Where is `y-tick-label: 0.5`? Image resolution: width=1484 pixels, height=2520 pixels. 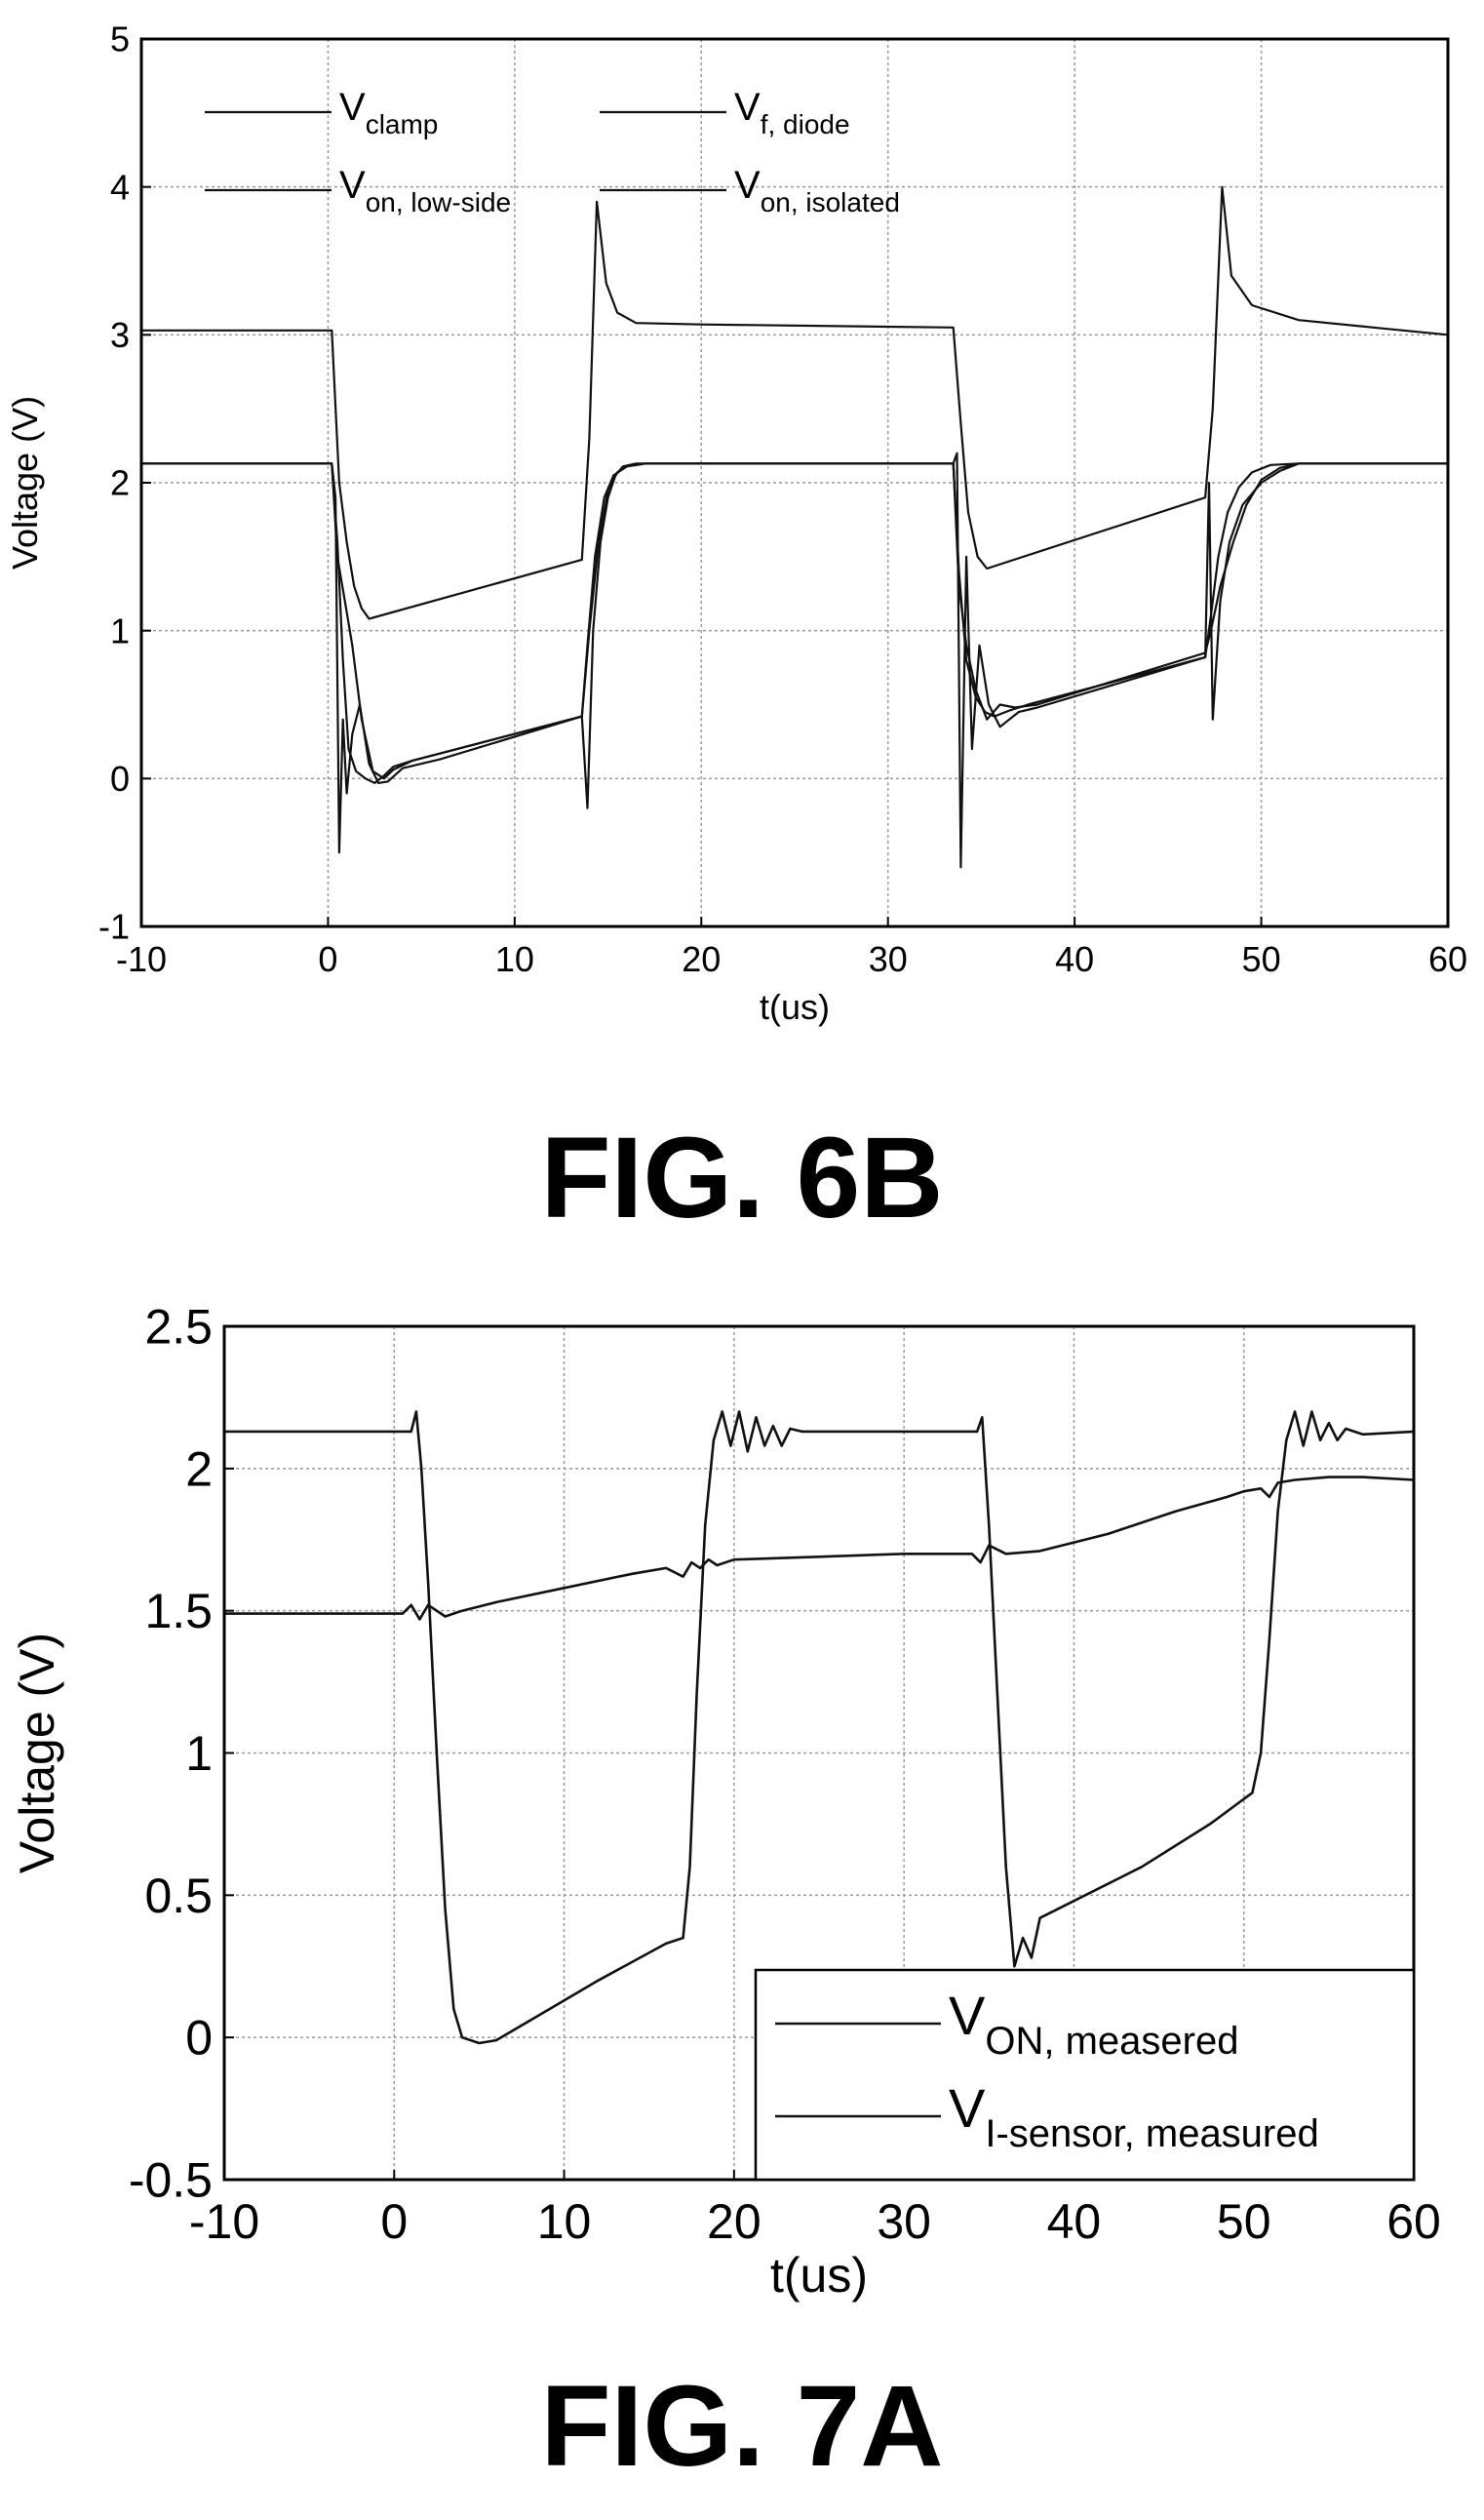
y-tick-label: 0.5 is located at coordinates (178, 1896).